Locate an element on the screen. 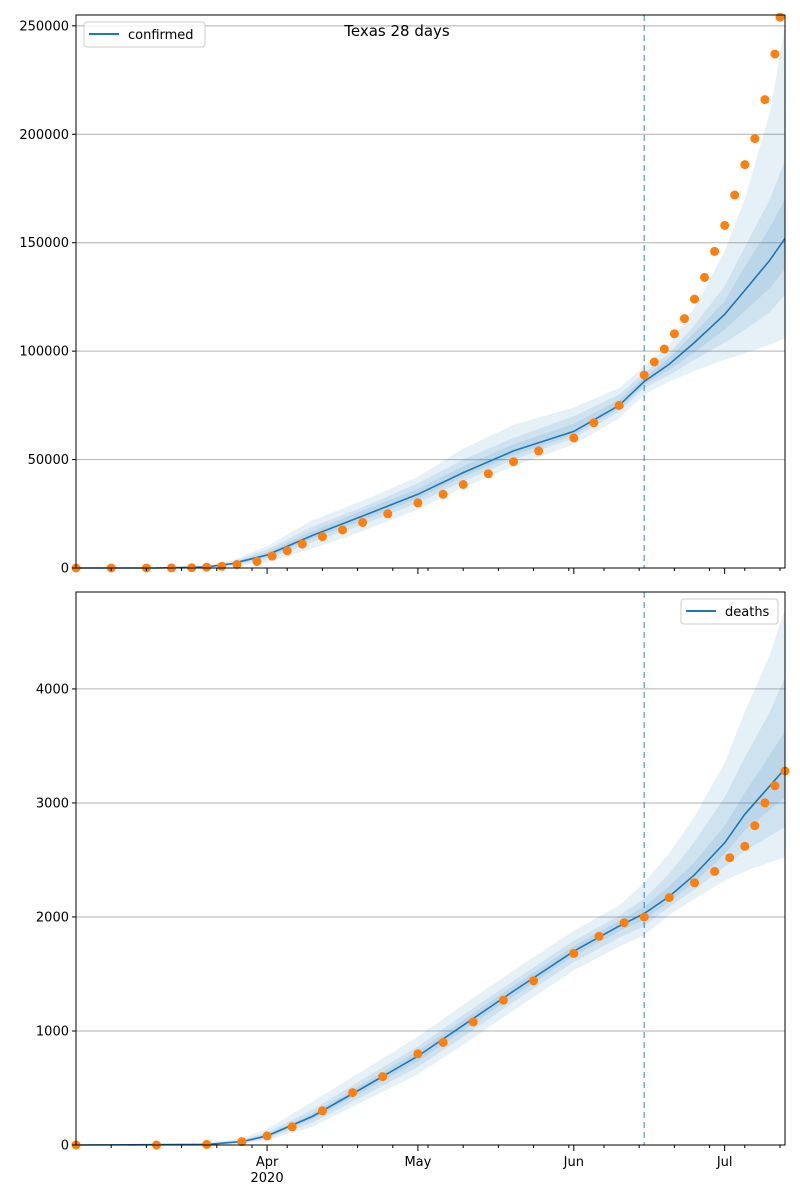 The height and width of the screenshot is (1200, 800). confirmed-legend-box is located at coordinates (144, 34).